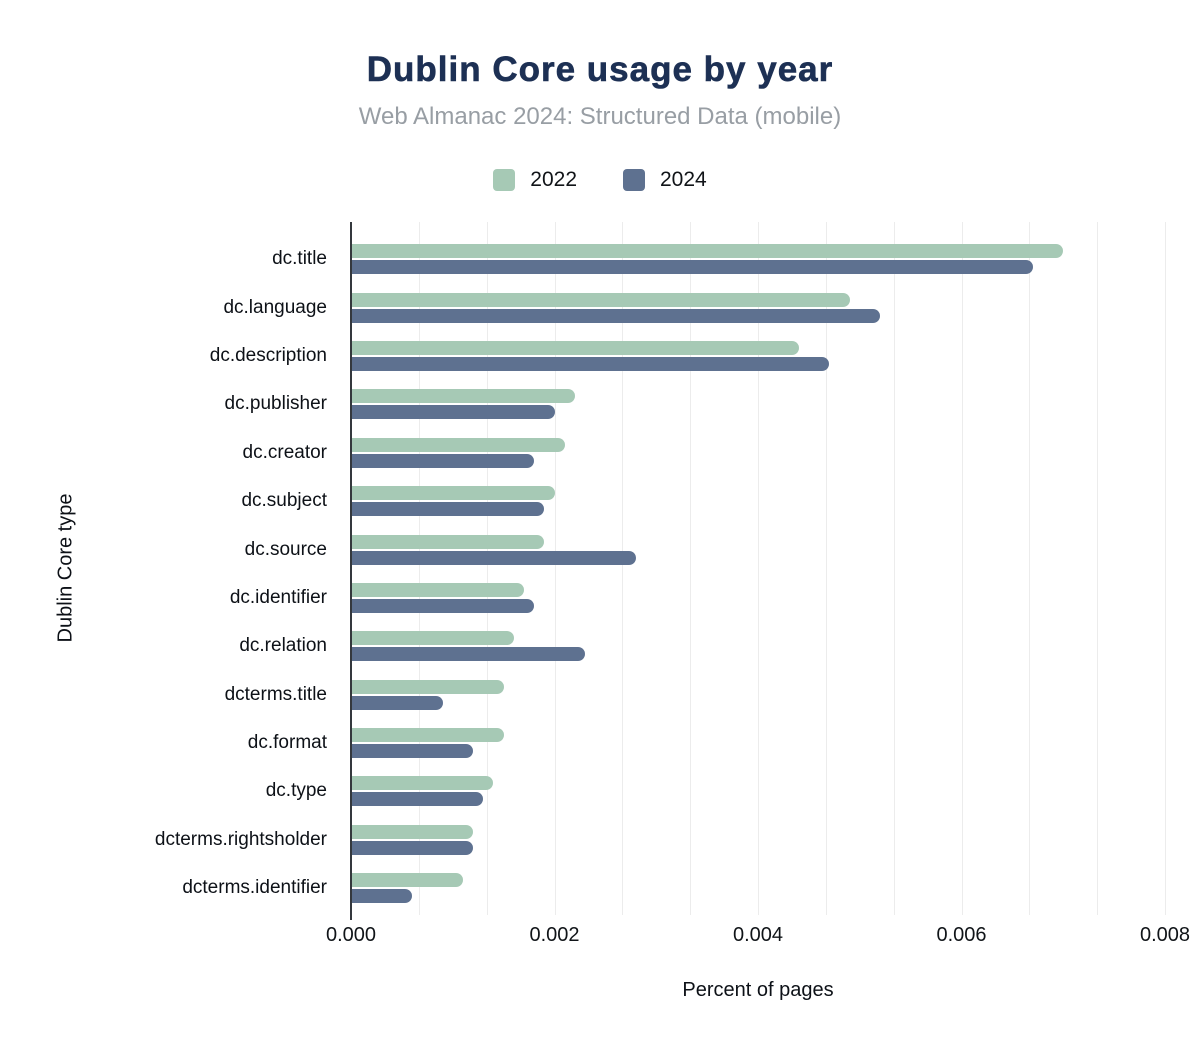 The width and height of the screenshot is (1200, 1052). Describe the element at coordinates (397, 702) in the screenshot. I see `bar-2024-dcterms.title` at that location.